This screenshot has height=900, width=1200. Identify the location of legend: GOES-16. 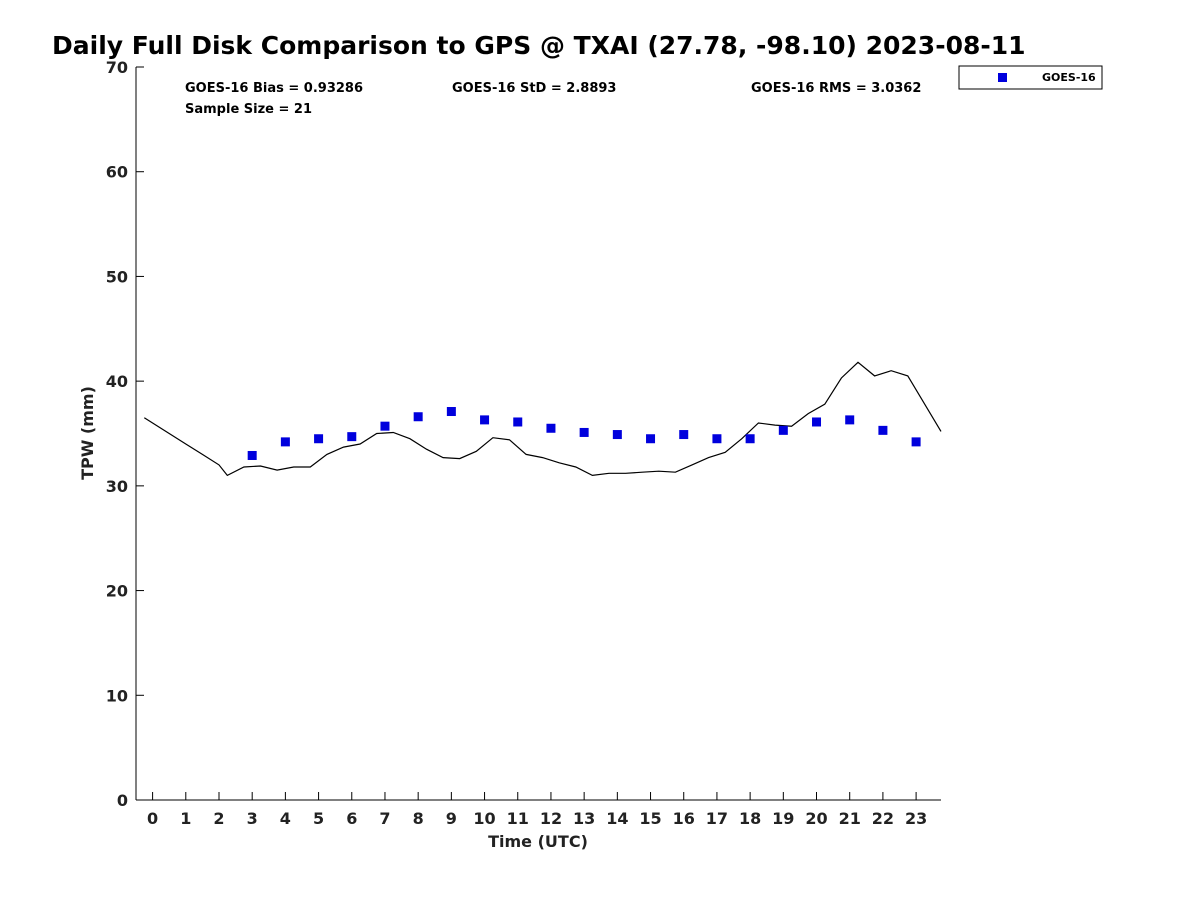
(1030, 77).